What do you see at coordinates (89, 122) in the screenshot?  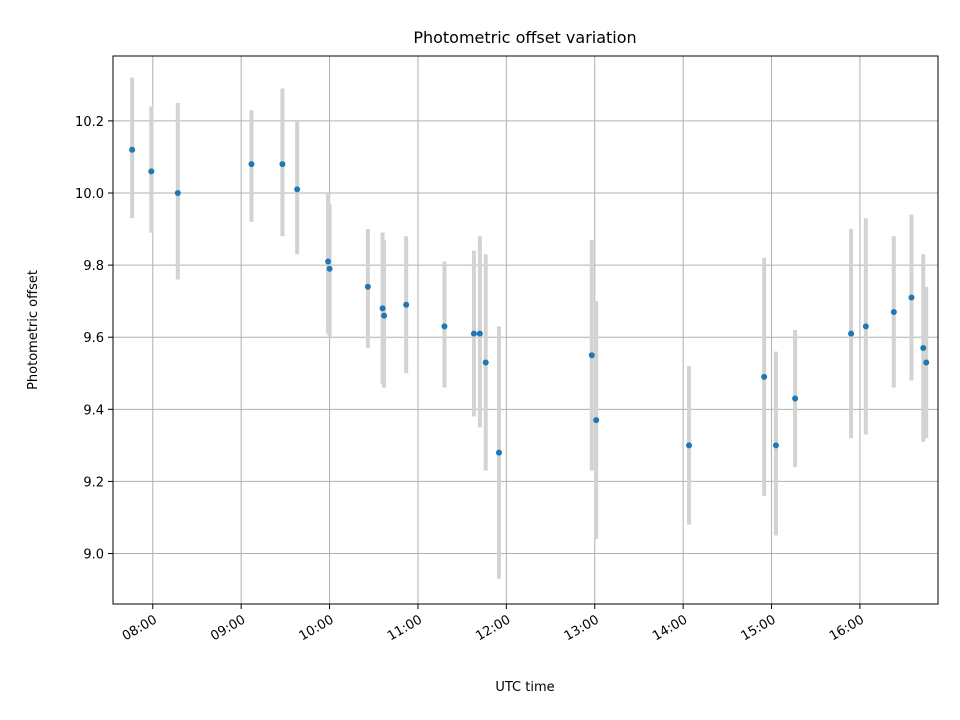 I see `y-tick-label: 10.2` at bounding box center [89, 122].